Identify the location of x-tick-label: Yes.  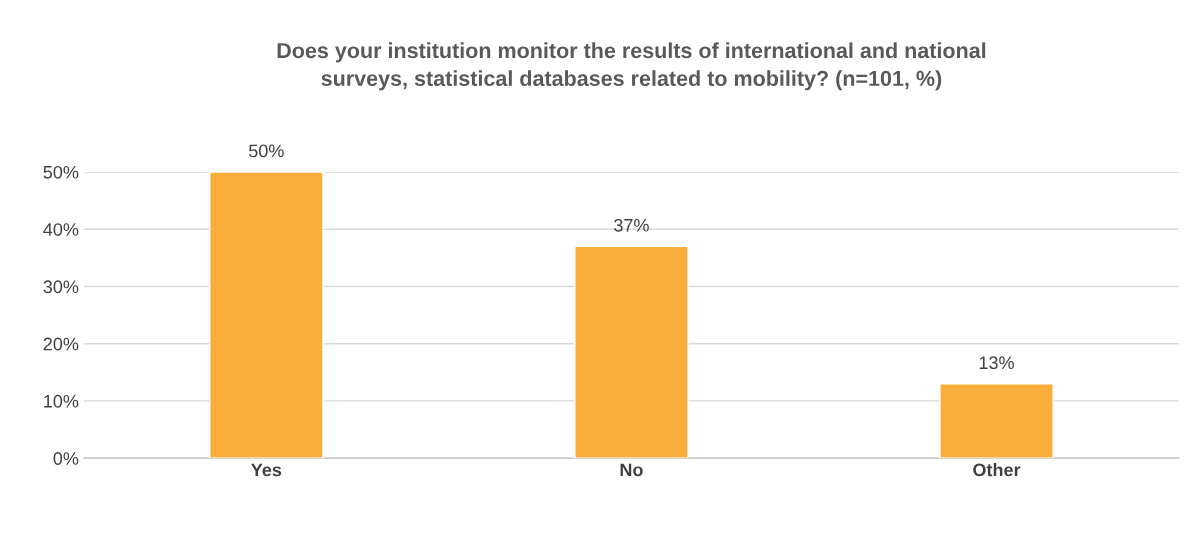
(266, 470).